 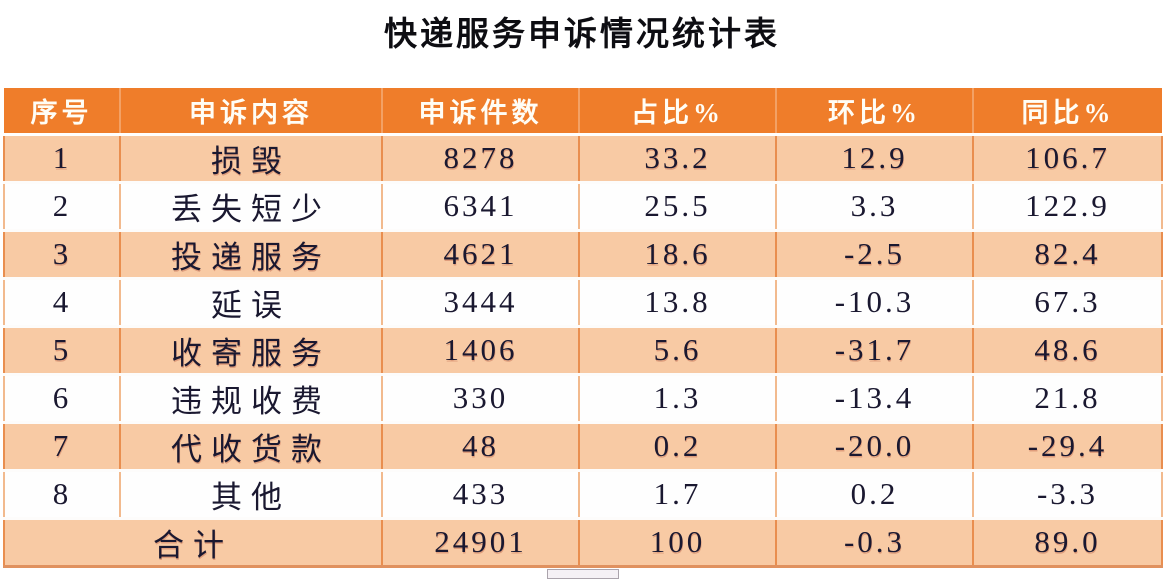 What do you see at coordinates (874, 206) in the screenshot?
I see `cell-mom: 3.3` at bounding box center [874, 206].